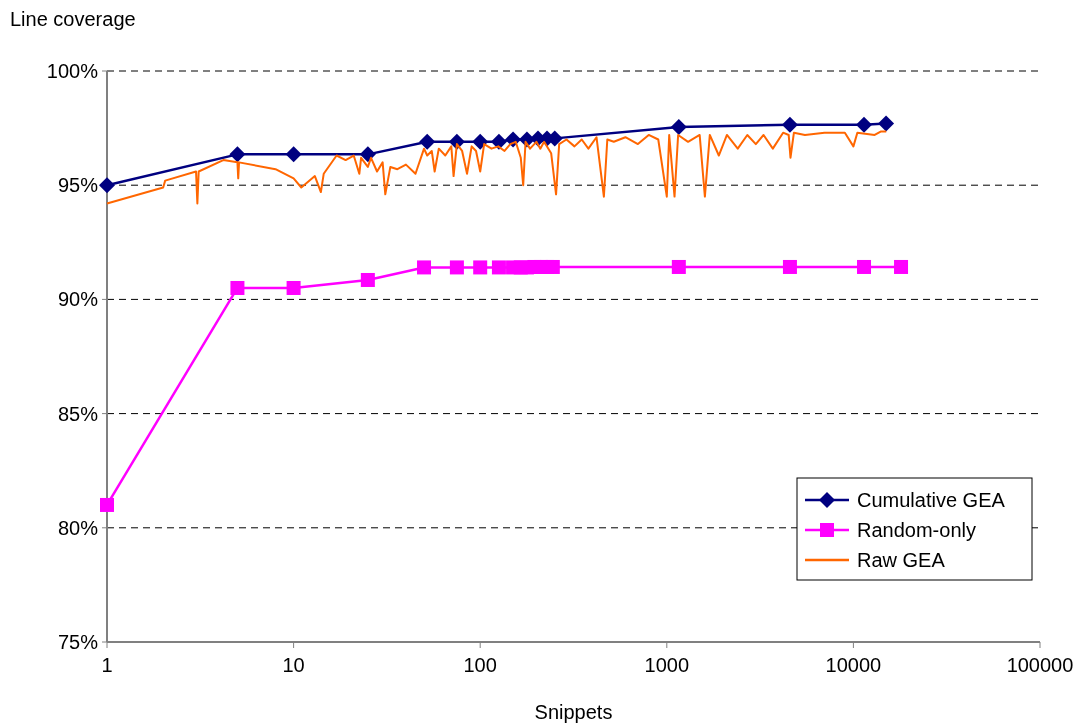 This screenshot has height=727, width=1089. I want to click on y-tick-label: 80%, so click(78, 527).